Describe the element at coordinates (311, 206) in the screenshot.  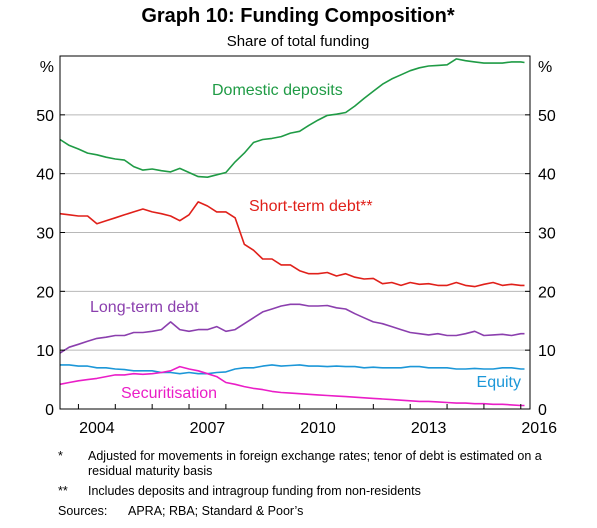
I see `series-label-1: Short-term debt**` at that location.